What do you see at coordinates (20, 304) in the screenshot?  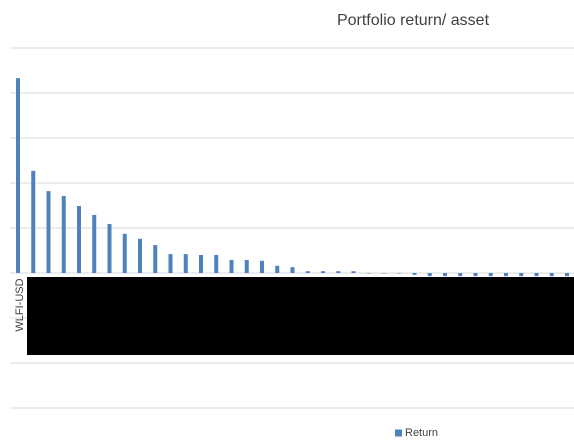 I see `x-tick-label: WLFI-USD` at bounding box center [20, 304].